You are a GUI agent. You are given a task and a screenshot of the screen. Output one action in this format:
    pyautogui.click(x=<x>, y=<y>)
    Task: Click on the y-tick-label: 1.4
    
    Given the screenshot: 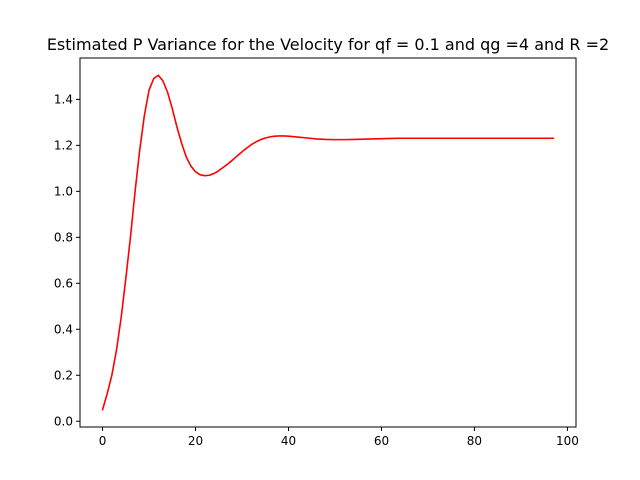 What is the action you would take?
    pyautogui.click(x=63, y=99)
    